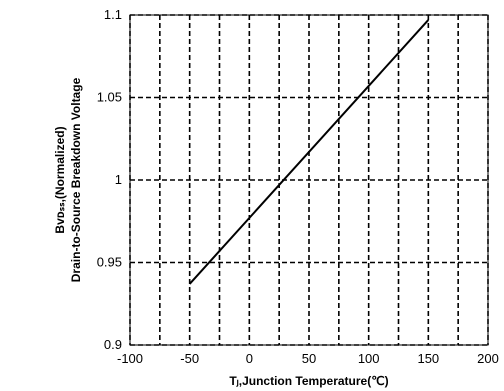 This screenshot has height=391, width=504. What do you see at coordinates (428, 358) in the screenshot?
I see `x-tick-label: 150` at bounding box center [428, 358].